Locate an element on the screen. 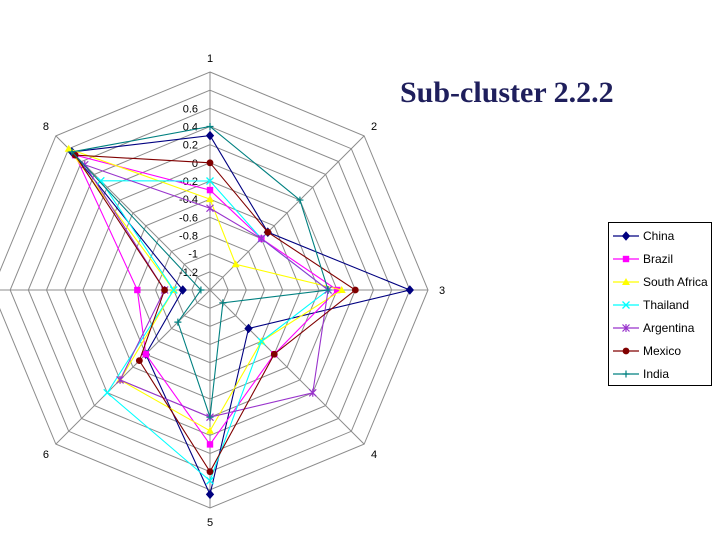  legend-item: Argentina is located at coordinates (661, 328).